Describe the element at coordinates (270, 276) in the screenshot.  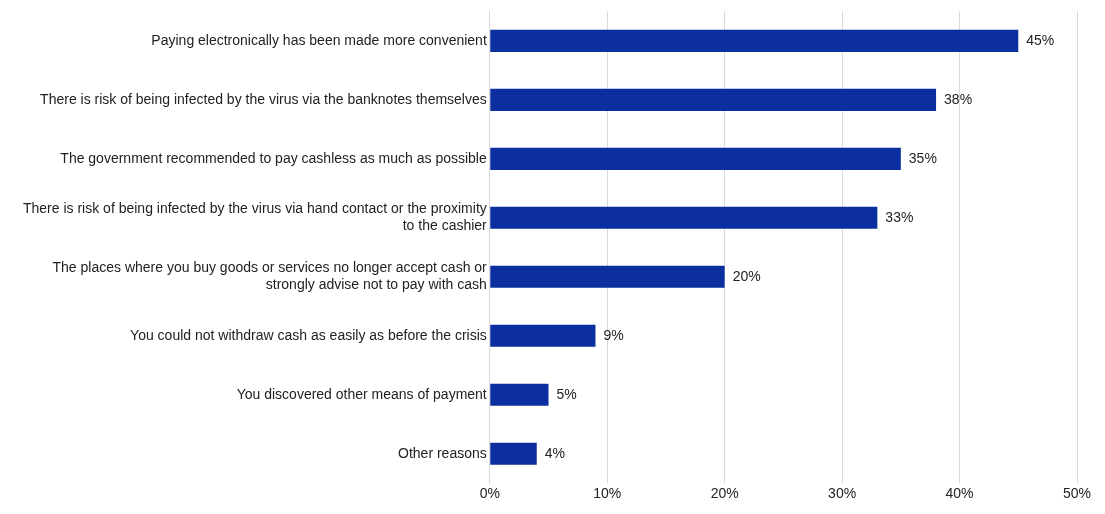
I see `y-tick-label: The places where you buy goods or services no longer accept cash or strongly advise not to pay with cash` at that location.